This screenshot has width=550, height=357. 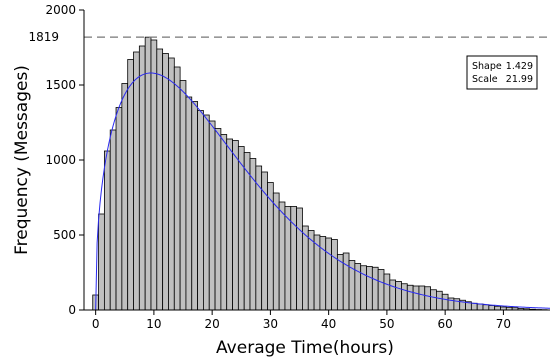 I want to click on legend-shape-value: 1.429, so click(x=519, y=66).